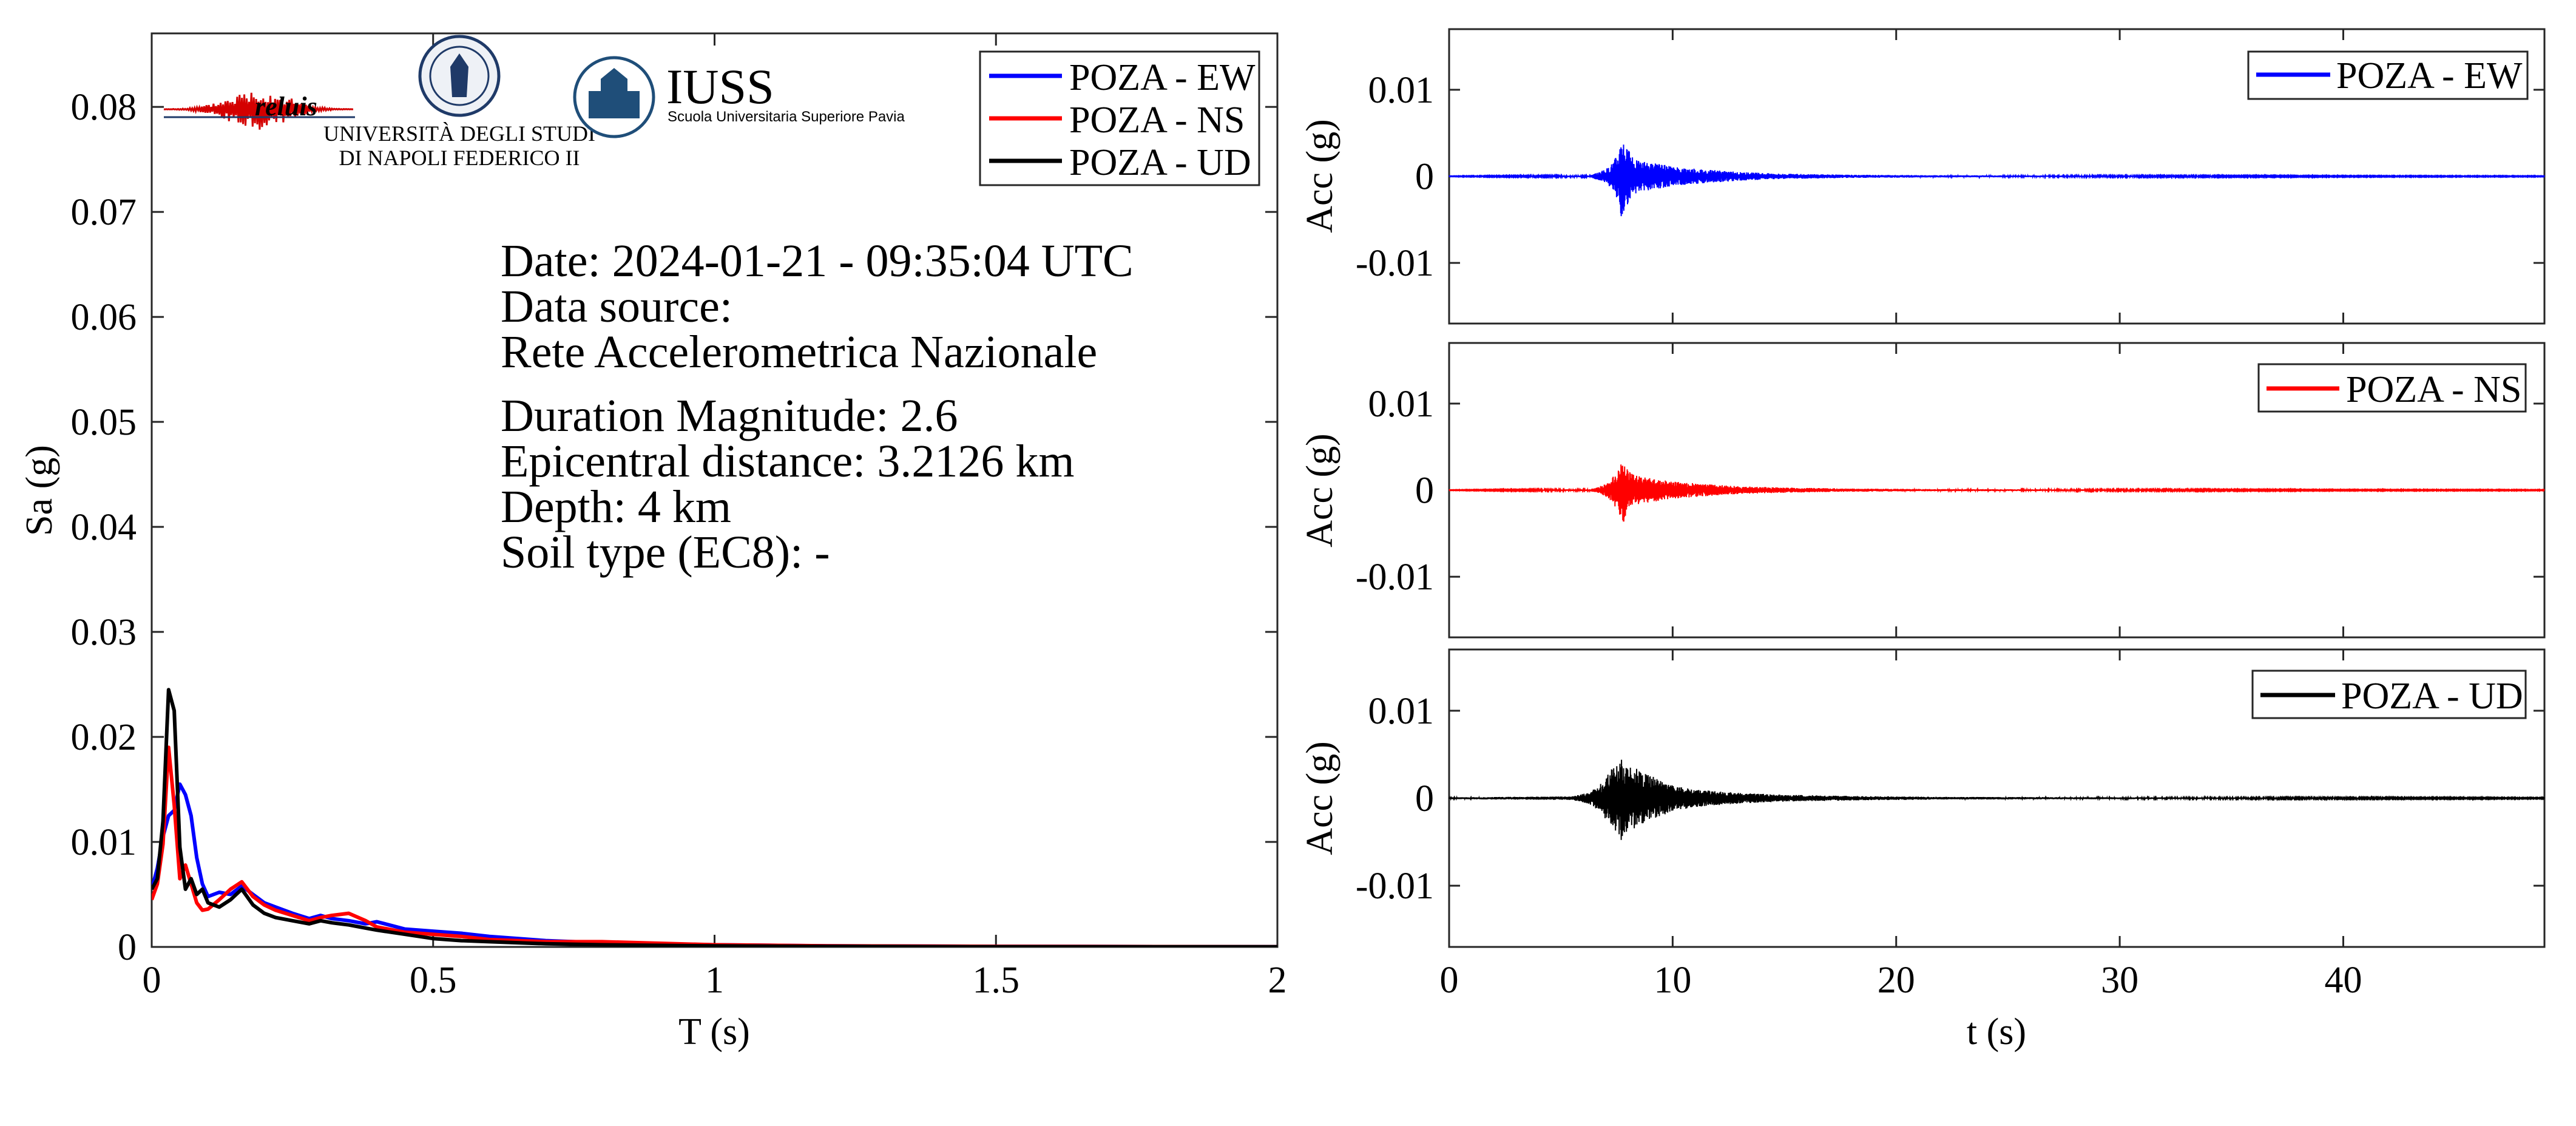 This screenshot has width=2576, height=1126. Describe the element at coordinates (104, 527) in the screenshot. I see `spectrum-ytick-label: 0.04` at that location.